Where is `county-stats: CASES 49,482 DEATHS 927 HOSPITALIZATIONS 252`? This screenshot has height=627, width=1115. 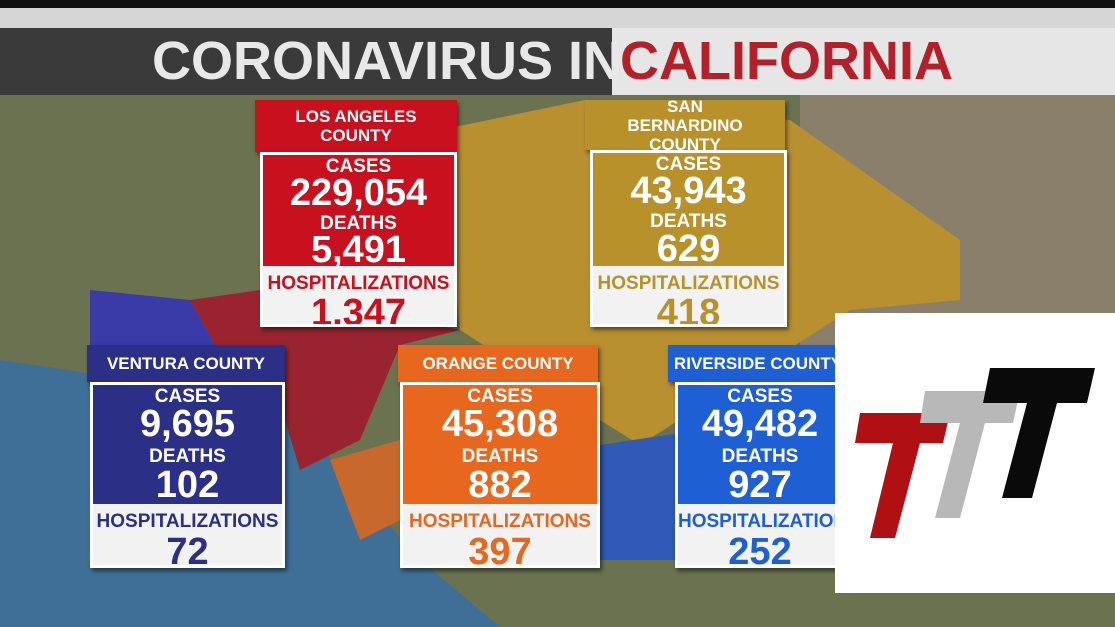 county-stats: CASES 49,482 DEATHS 927 HOSPITALIZATIONS 252 is located at coordinates (760, 475).